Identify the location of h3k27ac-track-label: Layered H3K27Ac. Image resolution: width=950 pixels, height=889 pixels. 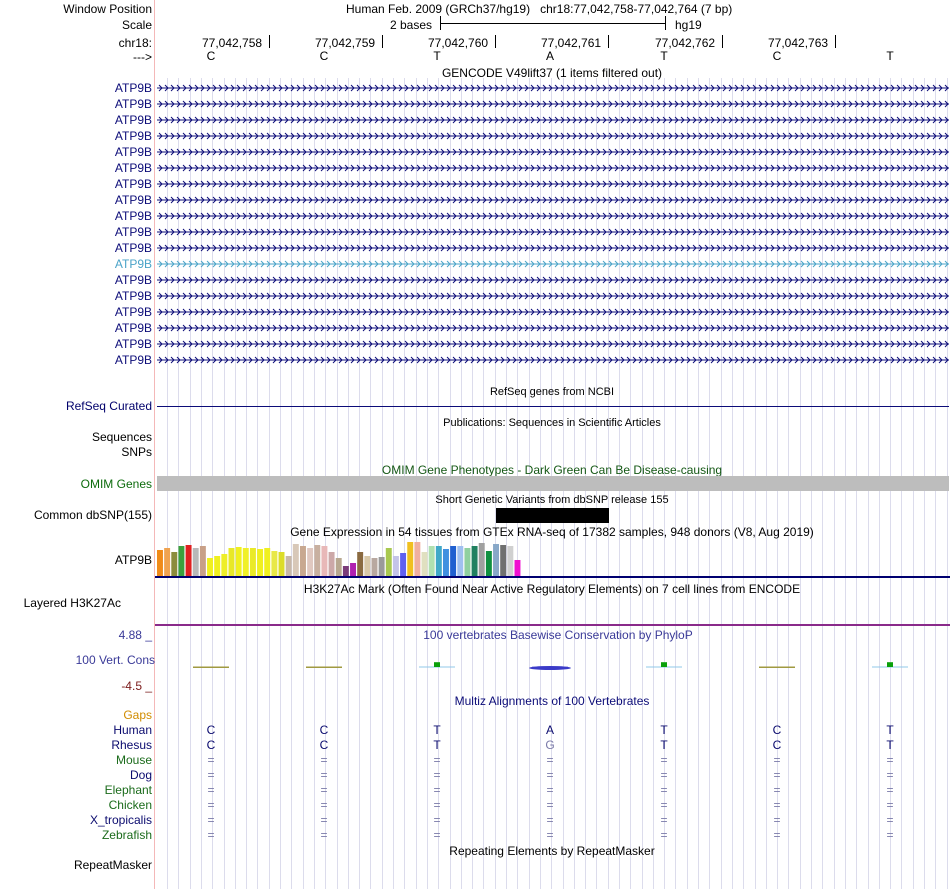
(72, 603).